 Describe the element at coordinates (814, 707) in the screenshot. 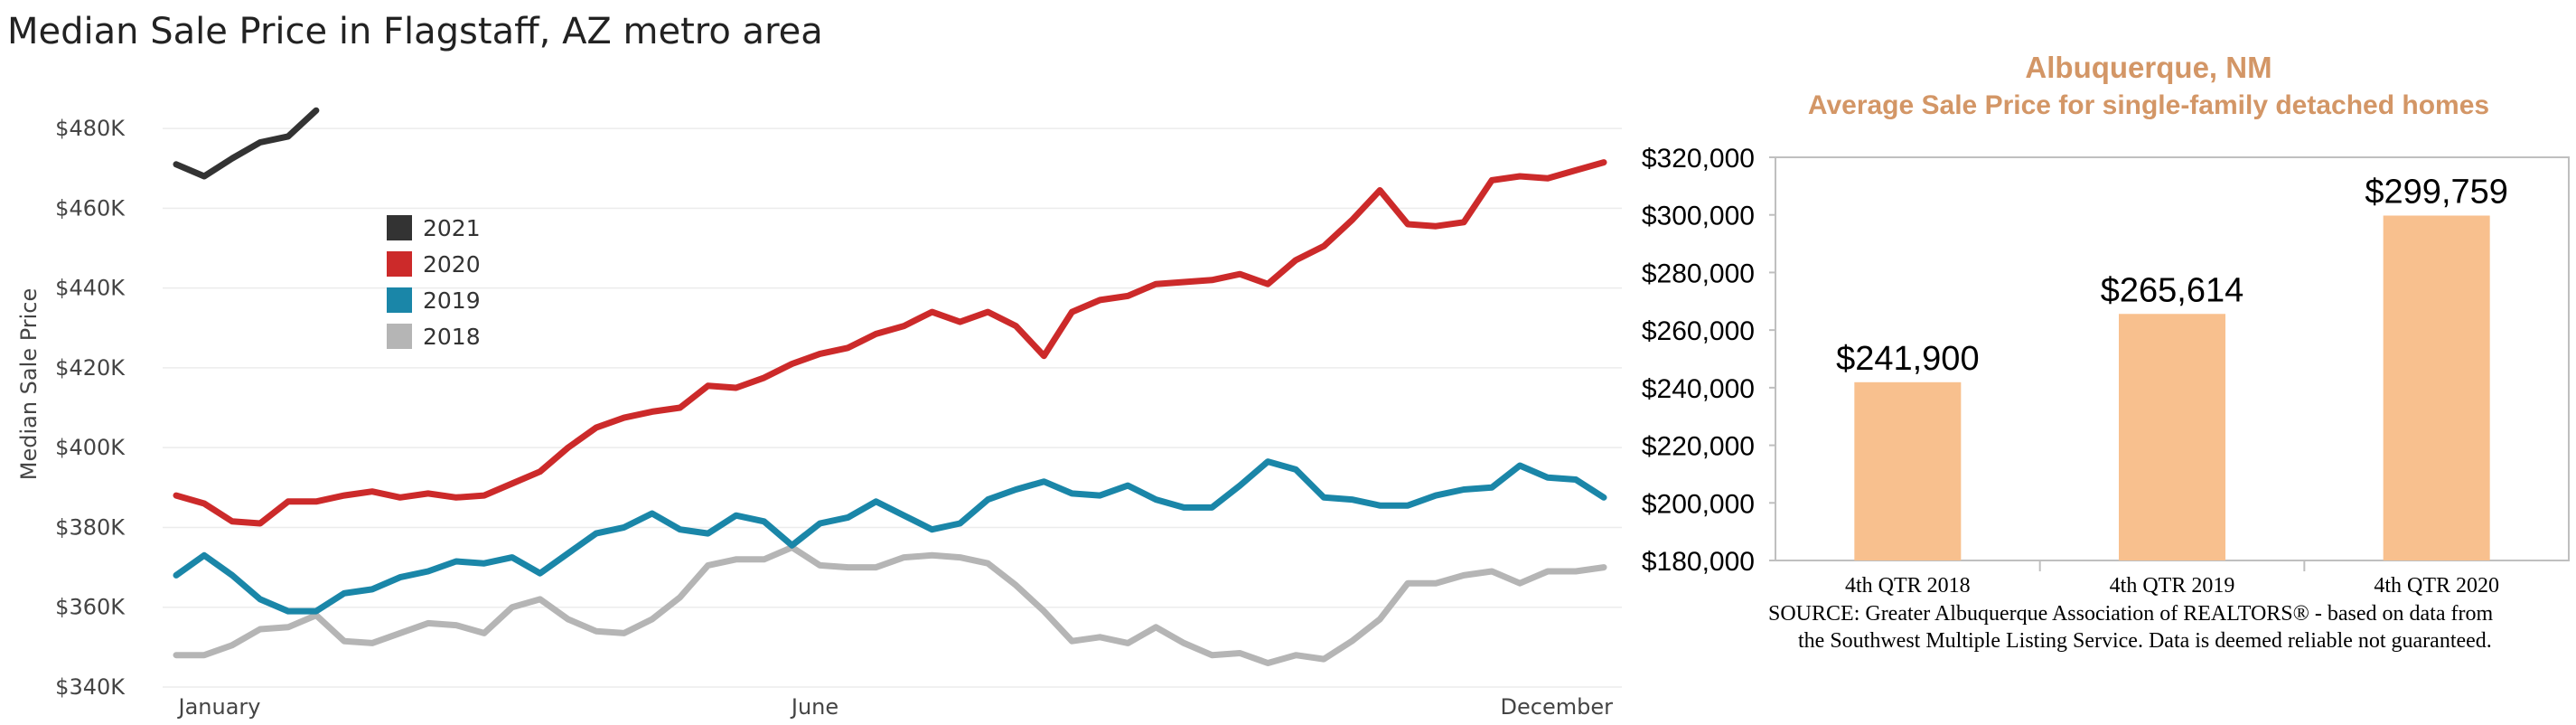

I see `chart1-x-tick-label: June` at that location.